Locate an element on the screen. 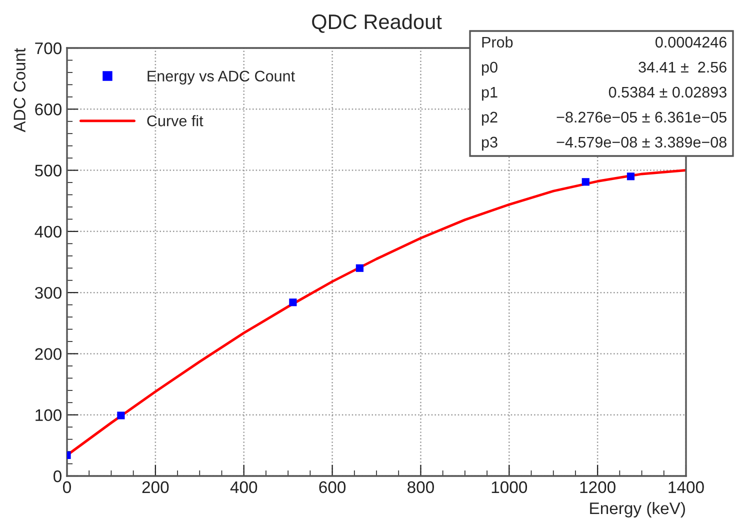  x-tick-label: 400 is located at coordinates (244, 487).